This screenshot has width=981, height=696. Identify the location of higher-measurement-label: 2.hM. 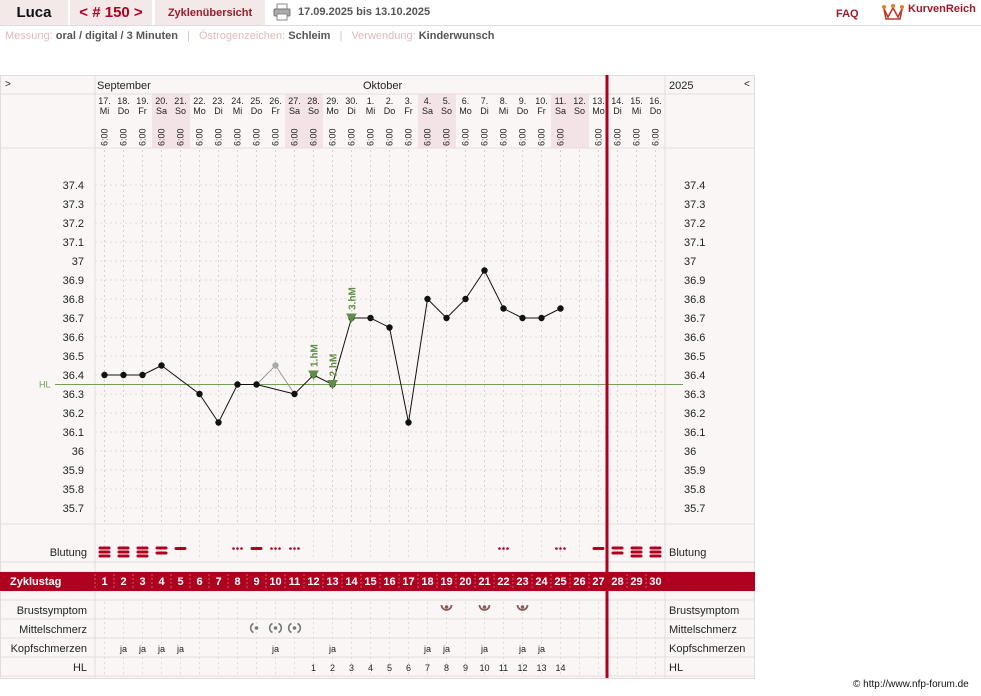
(334, 365).